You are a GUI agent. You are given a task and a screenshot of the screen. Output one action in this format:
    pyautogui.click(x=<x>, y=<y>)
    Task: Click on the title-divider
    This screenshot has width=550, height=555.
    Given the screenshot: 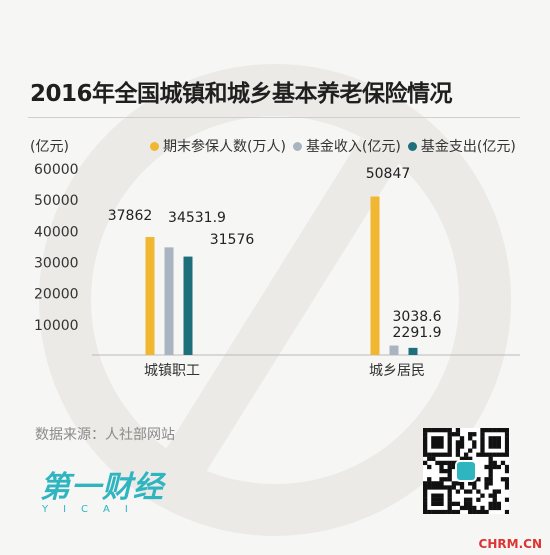 What is the action you would take?
    pyautogui.click(x=274, y=117)
    